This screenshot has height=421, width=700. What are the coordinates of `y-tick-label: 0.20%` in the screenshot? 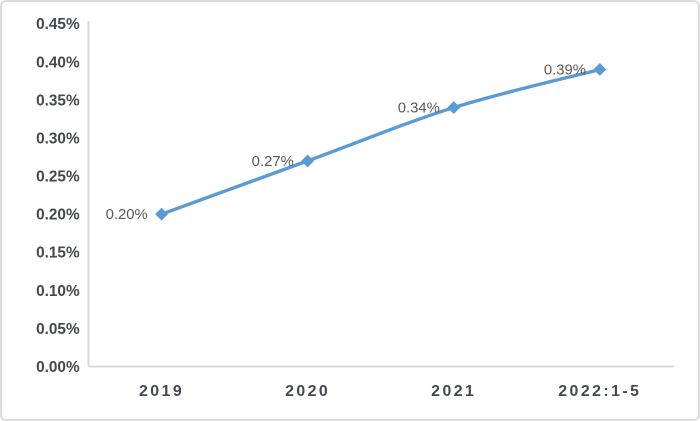 It's located at (58, 215).